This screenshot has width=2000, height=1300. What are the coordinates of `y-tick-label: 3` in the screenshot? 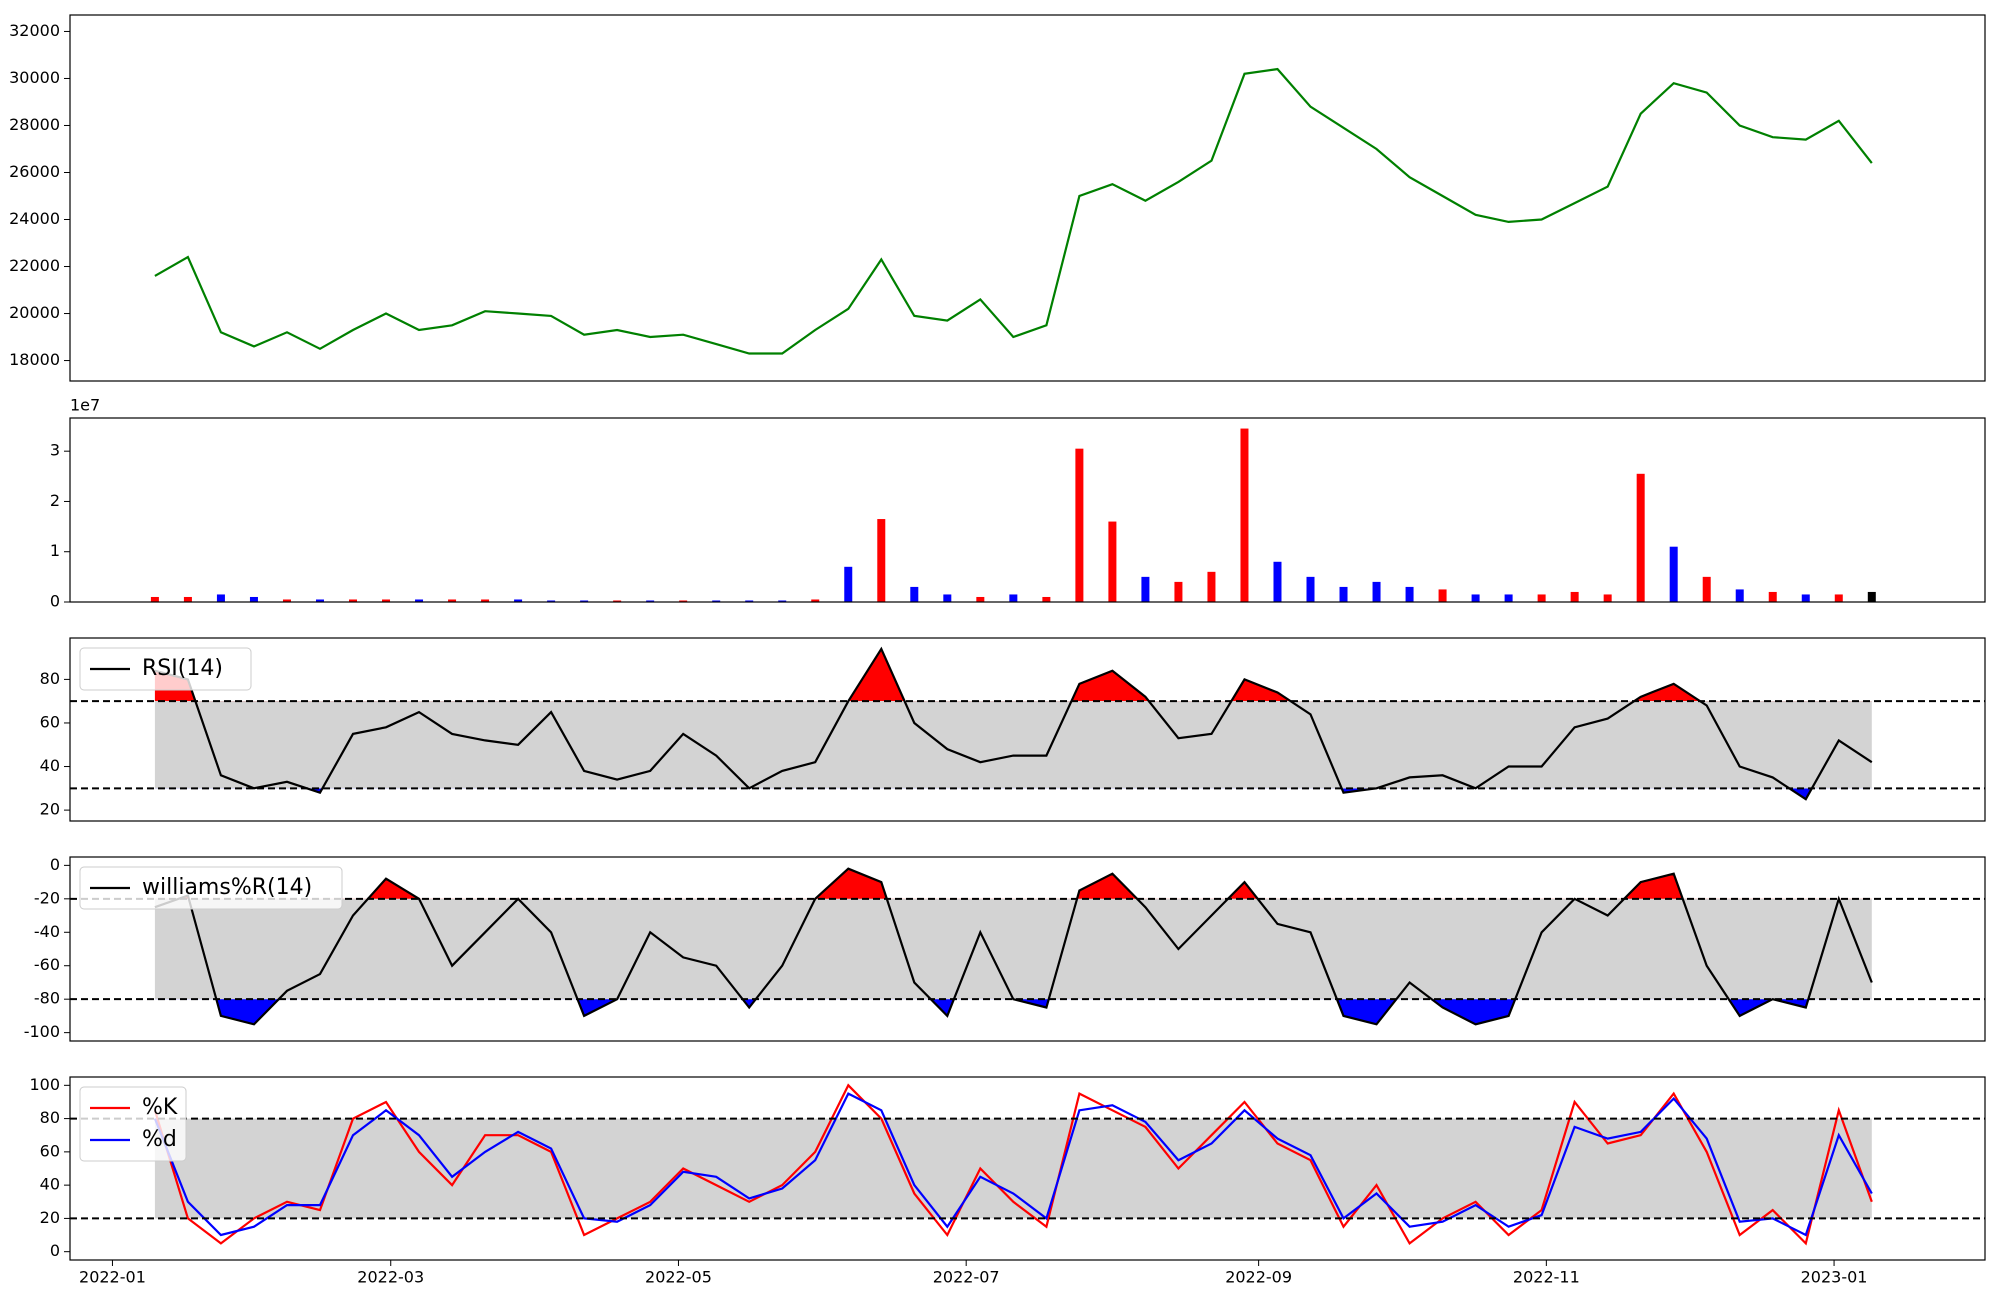 It's located at (55, 450).